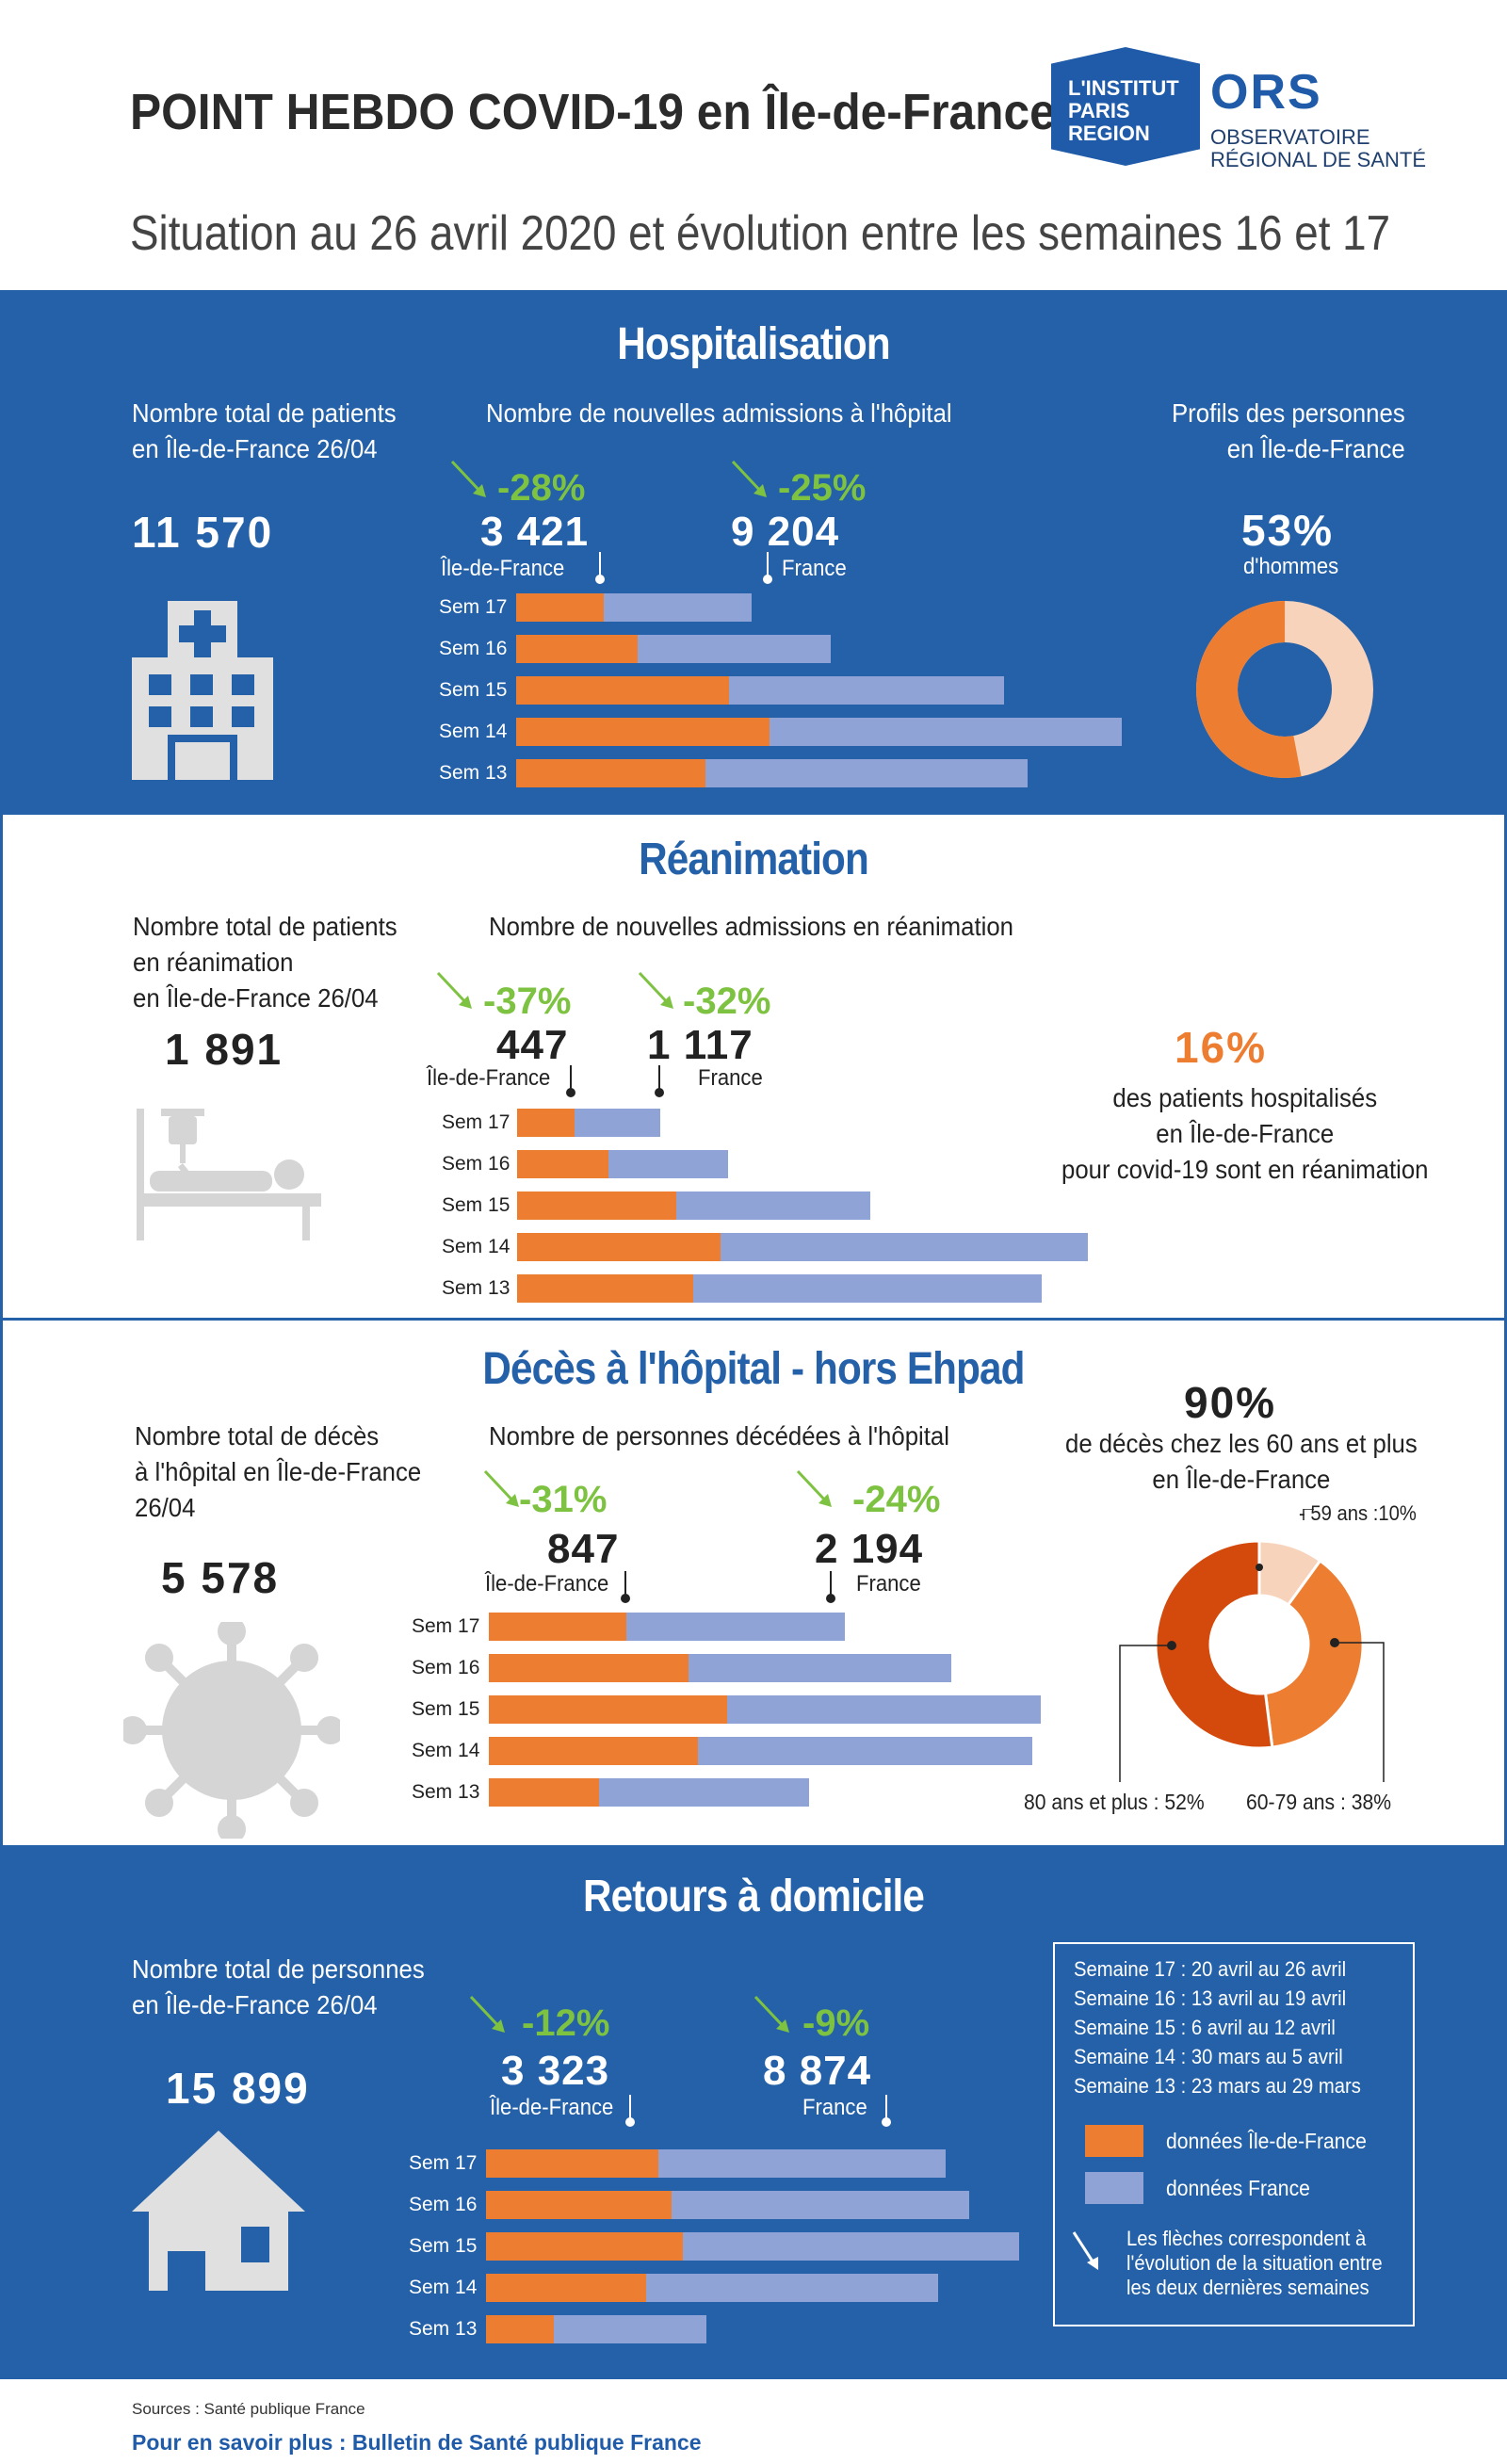  What do you see at coordinates (753, 1369) in the screenshot?
I see `section-title: Décès à l'hôpital - hors Ehpad` at bounding box center [753, 1369].